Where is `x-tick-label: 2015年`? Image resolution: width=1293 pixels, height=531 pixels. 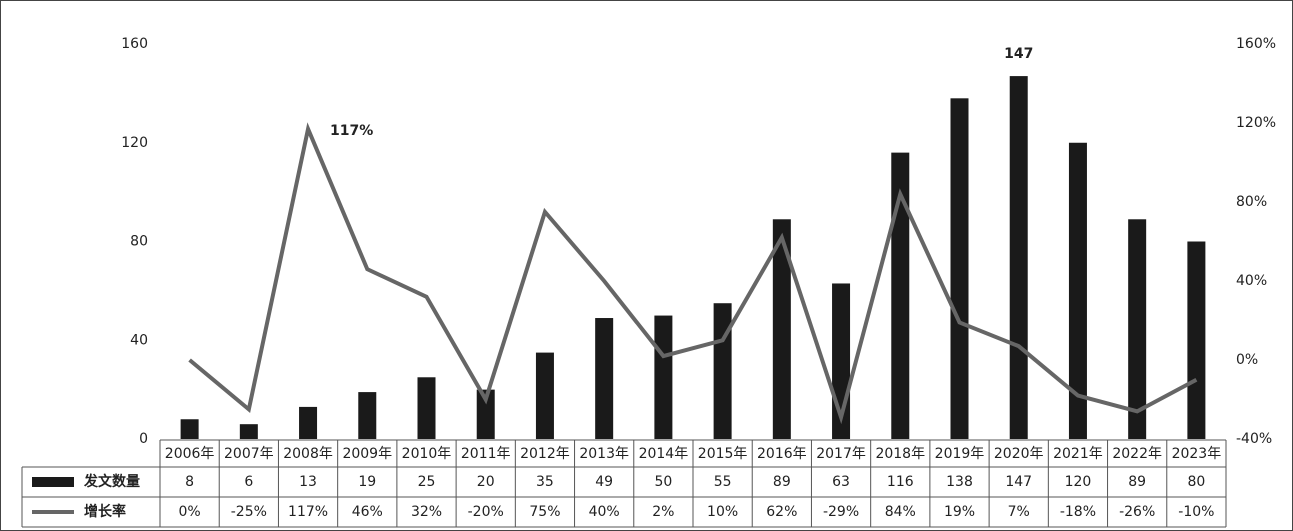 x-tick-label: 2015年 is located at coordinates (723, 454).